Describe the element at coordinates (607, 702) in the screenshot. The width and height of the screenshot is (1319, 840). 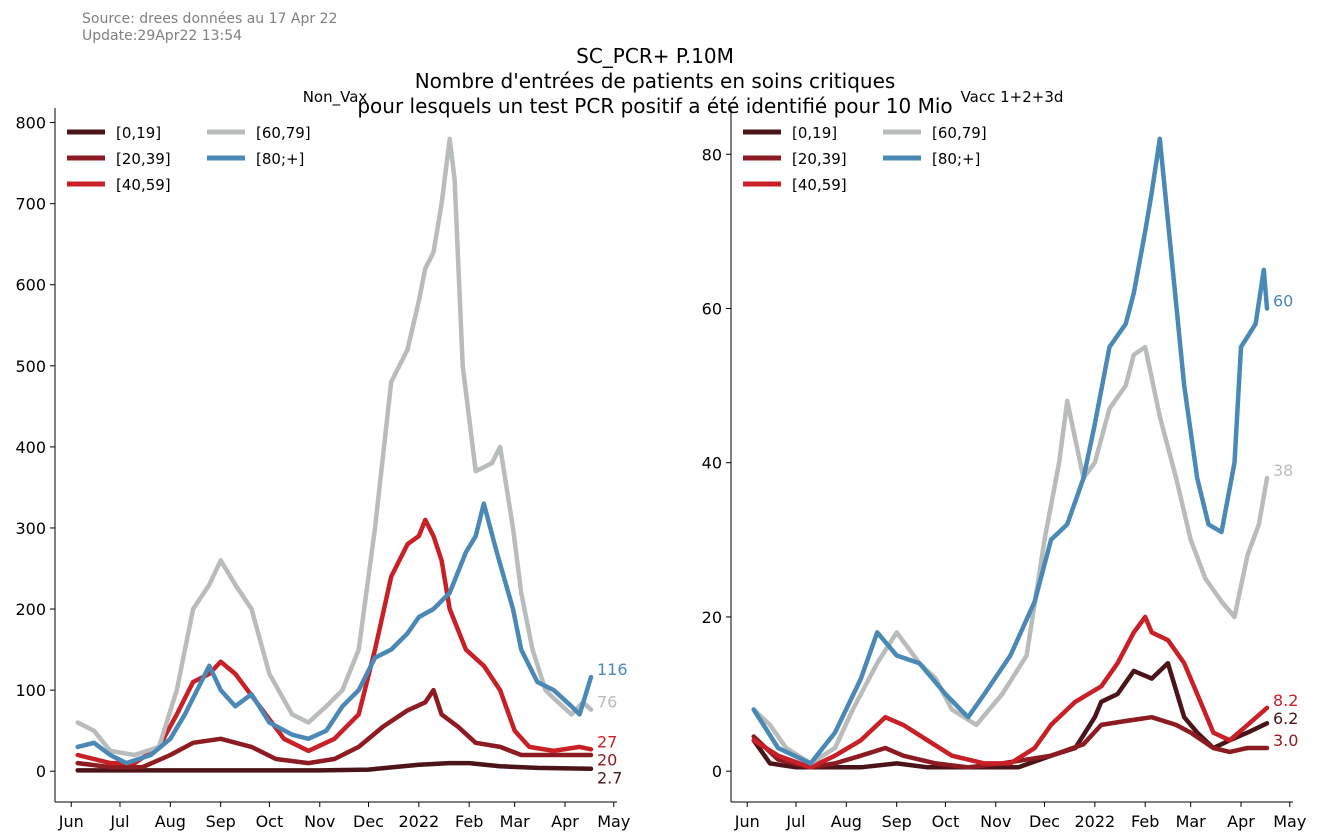
I see `end-label-60-79: 76` at that location.